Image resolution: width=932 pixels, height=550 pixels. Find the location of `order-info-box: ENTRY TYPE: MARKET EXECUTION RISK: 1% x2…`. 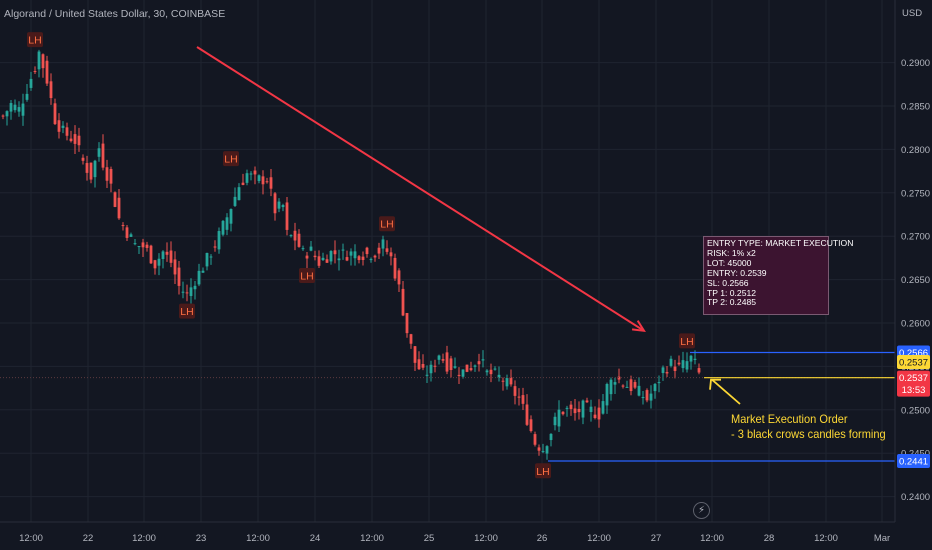

order-info-box: ENTRY TYPE: MARKET EXECUTION RISK: 1% x2… is located at coordinates (778, 275).